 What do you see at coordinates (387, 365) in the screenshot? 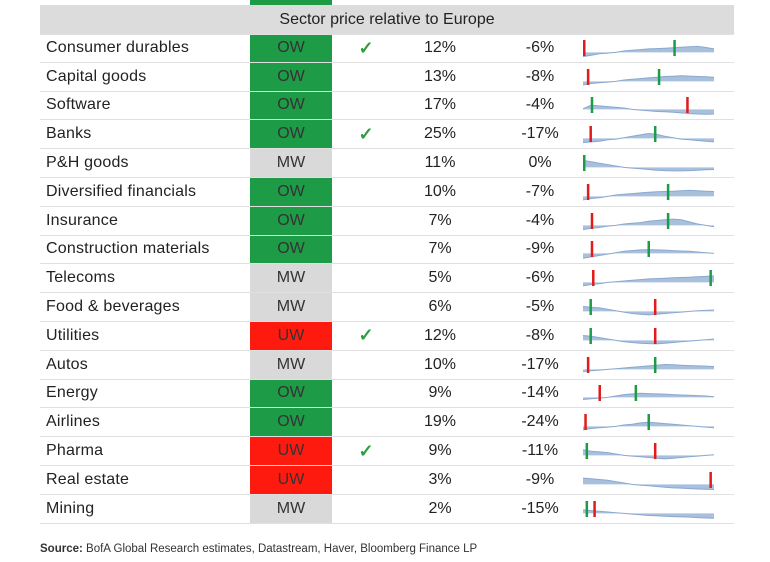
I see `table-row: Autos MW 10% -17%` at bounding box center [387, 365].